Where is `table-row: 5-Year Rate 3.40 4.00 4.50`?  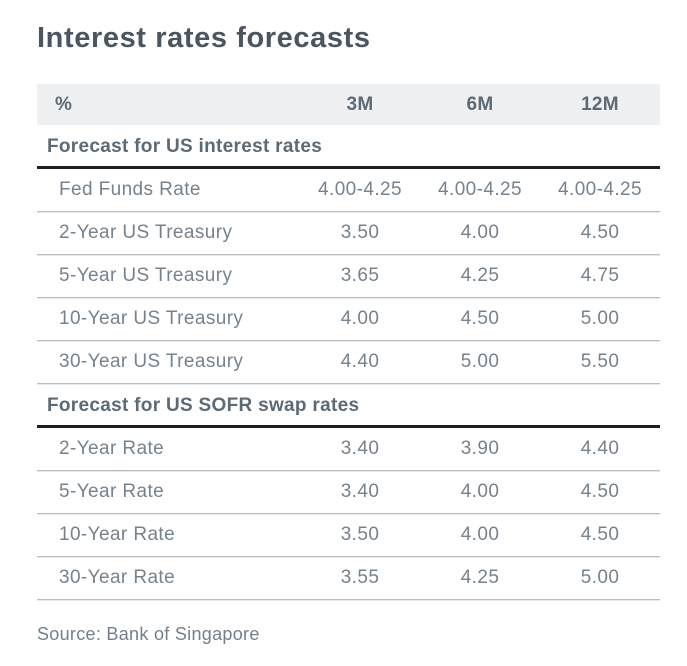
table-row: 5-Year Rate 3.40 4.00 4.50 is located at coordinates (348, 492).